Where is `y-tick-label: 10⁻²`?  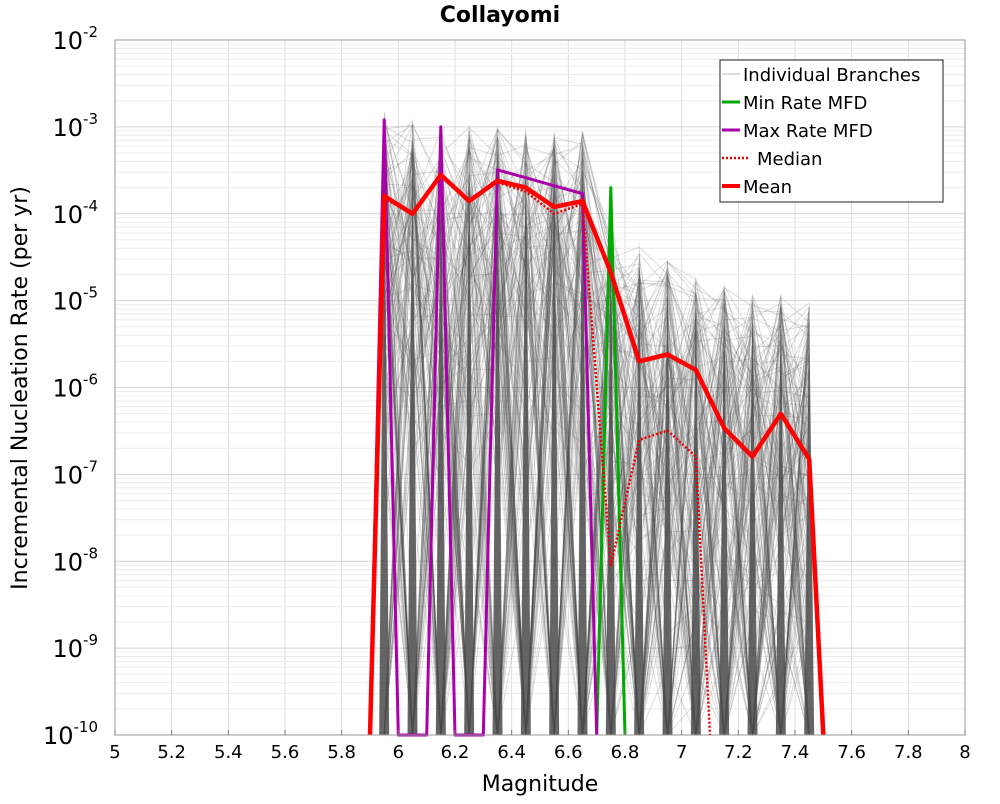 y-tick-label: 10⁻² is located at coordinates (75, 39).